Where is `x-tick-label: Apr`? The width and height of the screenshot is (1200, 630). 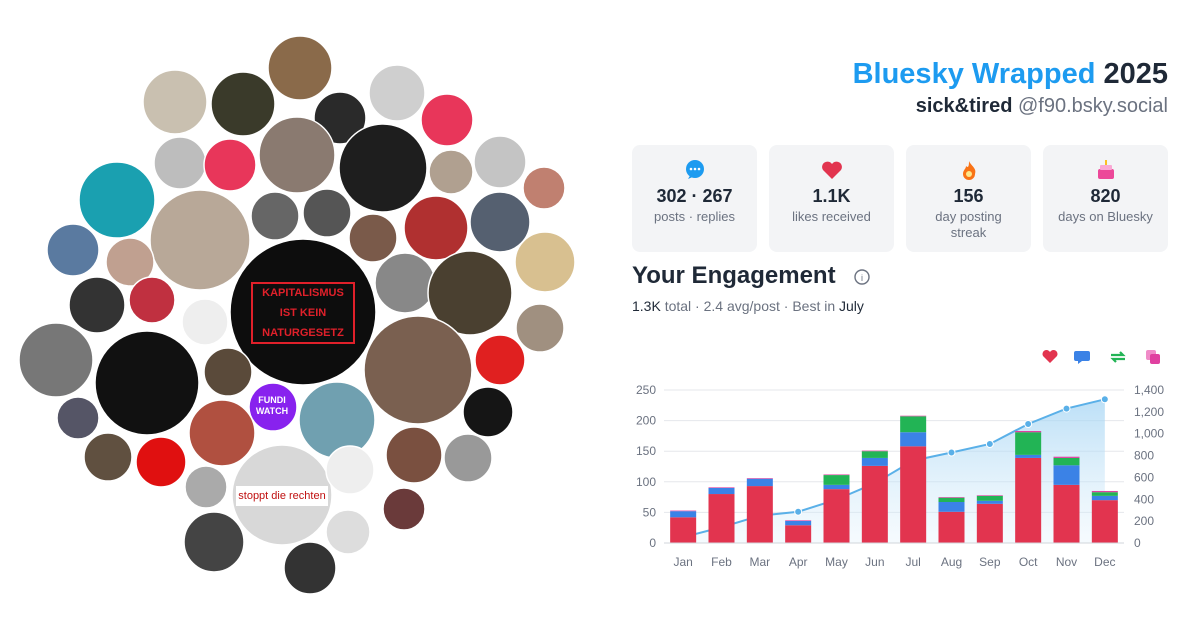 x-tick-label: Apr is located at coordinates (798, 562).